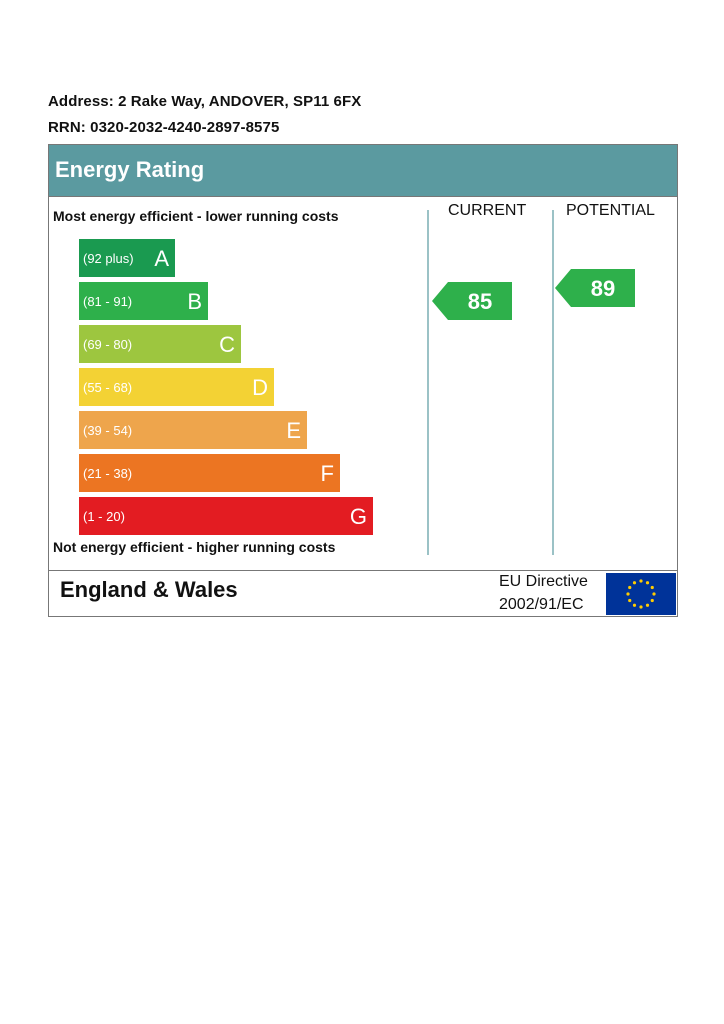 The width and height of the screenshot is (724, 1024). Describe the element at coordinates (260, 387) in the screenshot. I see `band-letter-label: D` at that location.